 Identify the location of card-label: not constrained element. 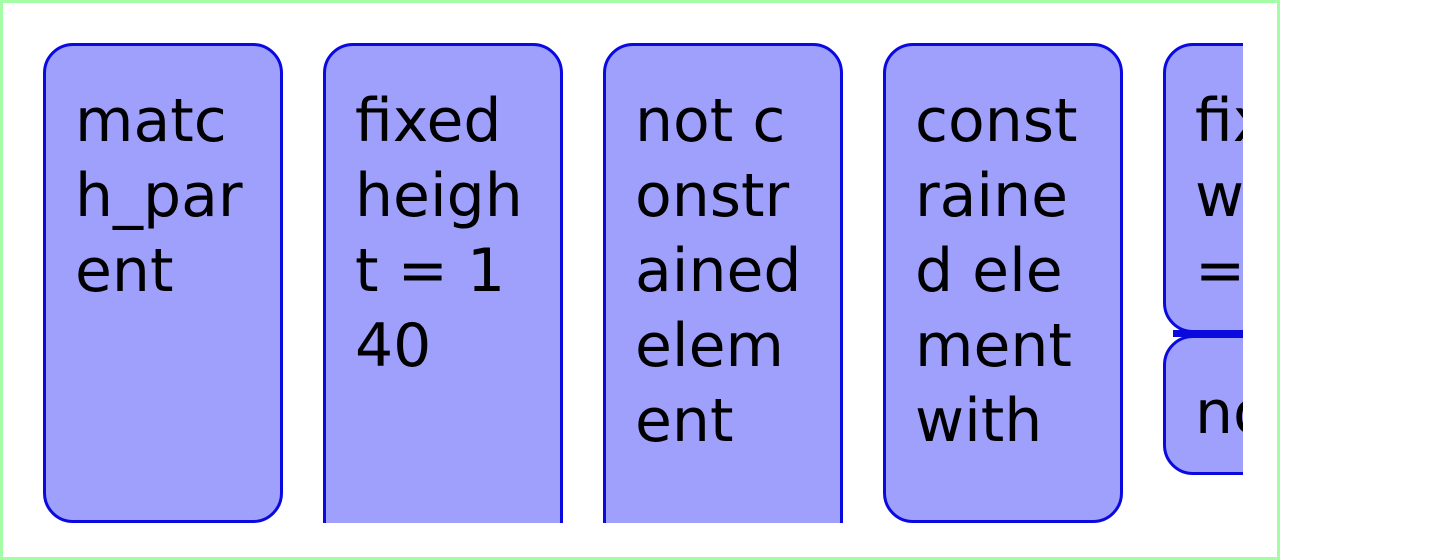
(718, 271).